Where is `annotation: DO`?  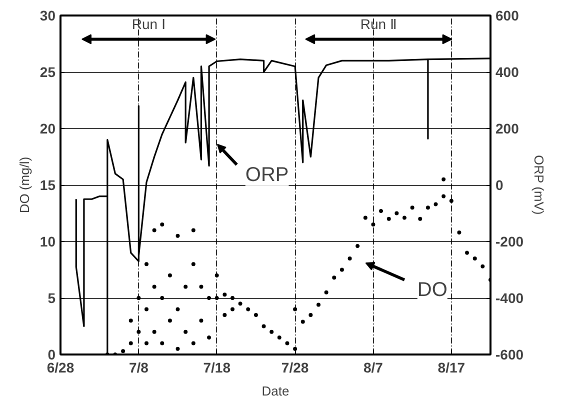 annotation: DO is located at coordinates (432, 290).